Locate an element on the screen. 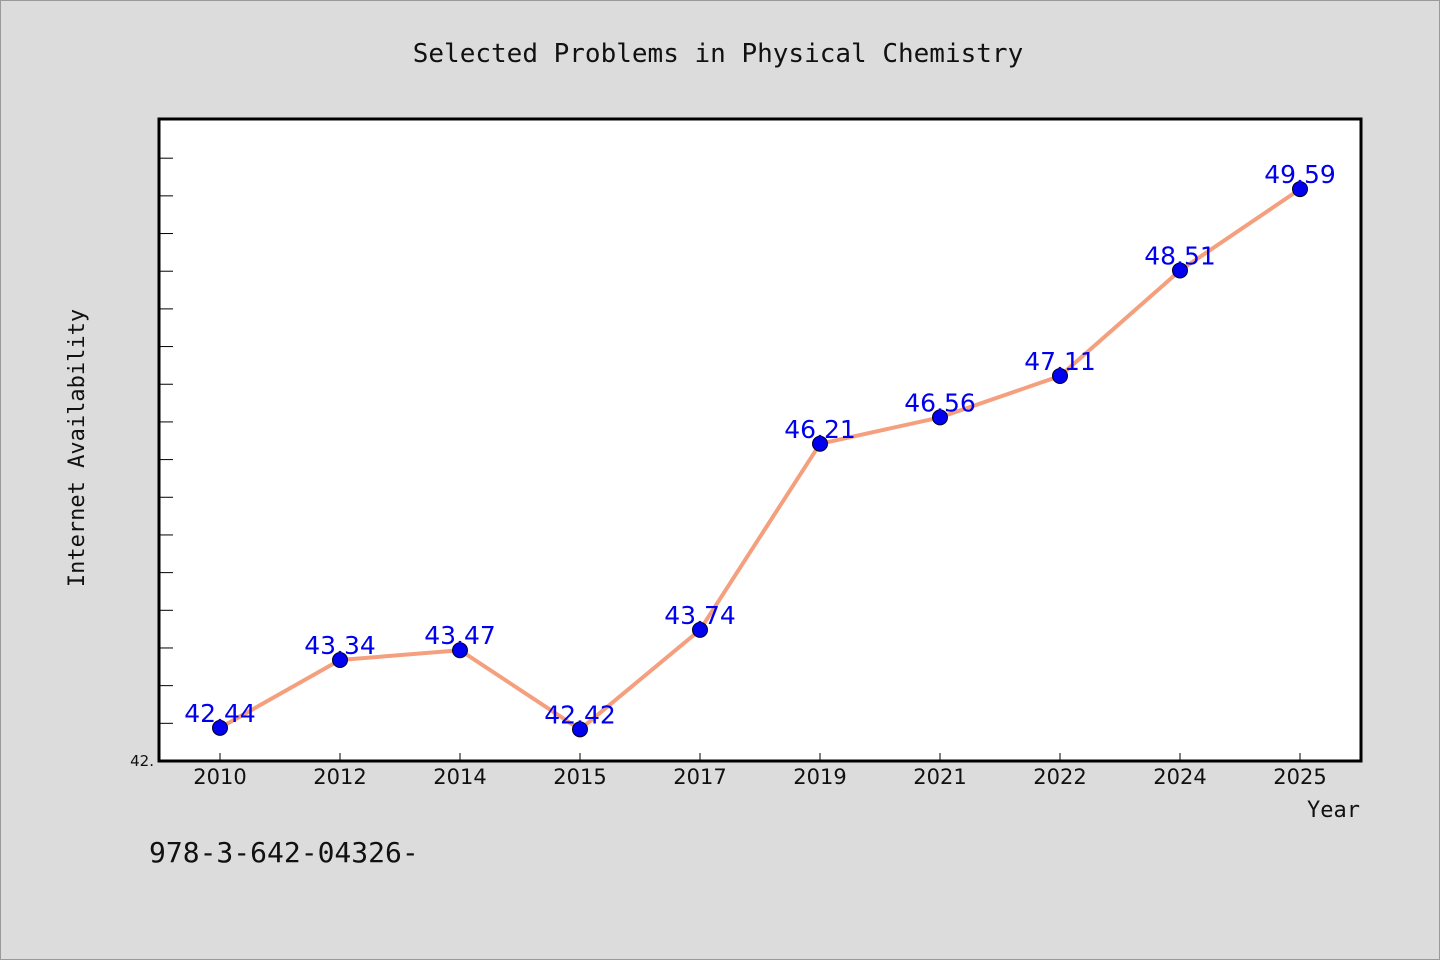 The image size is (1440, 960). y-axis-label: Internet Availability is located at coordinates (77, 448).